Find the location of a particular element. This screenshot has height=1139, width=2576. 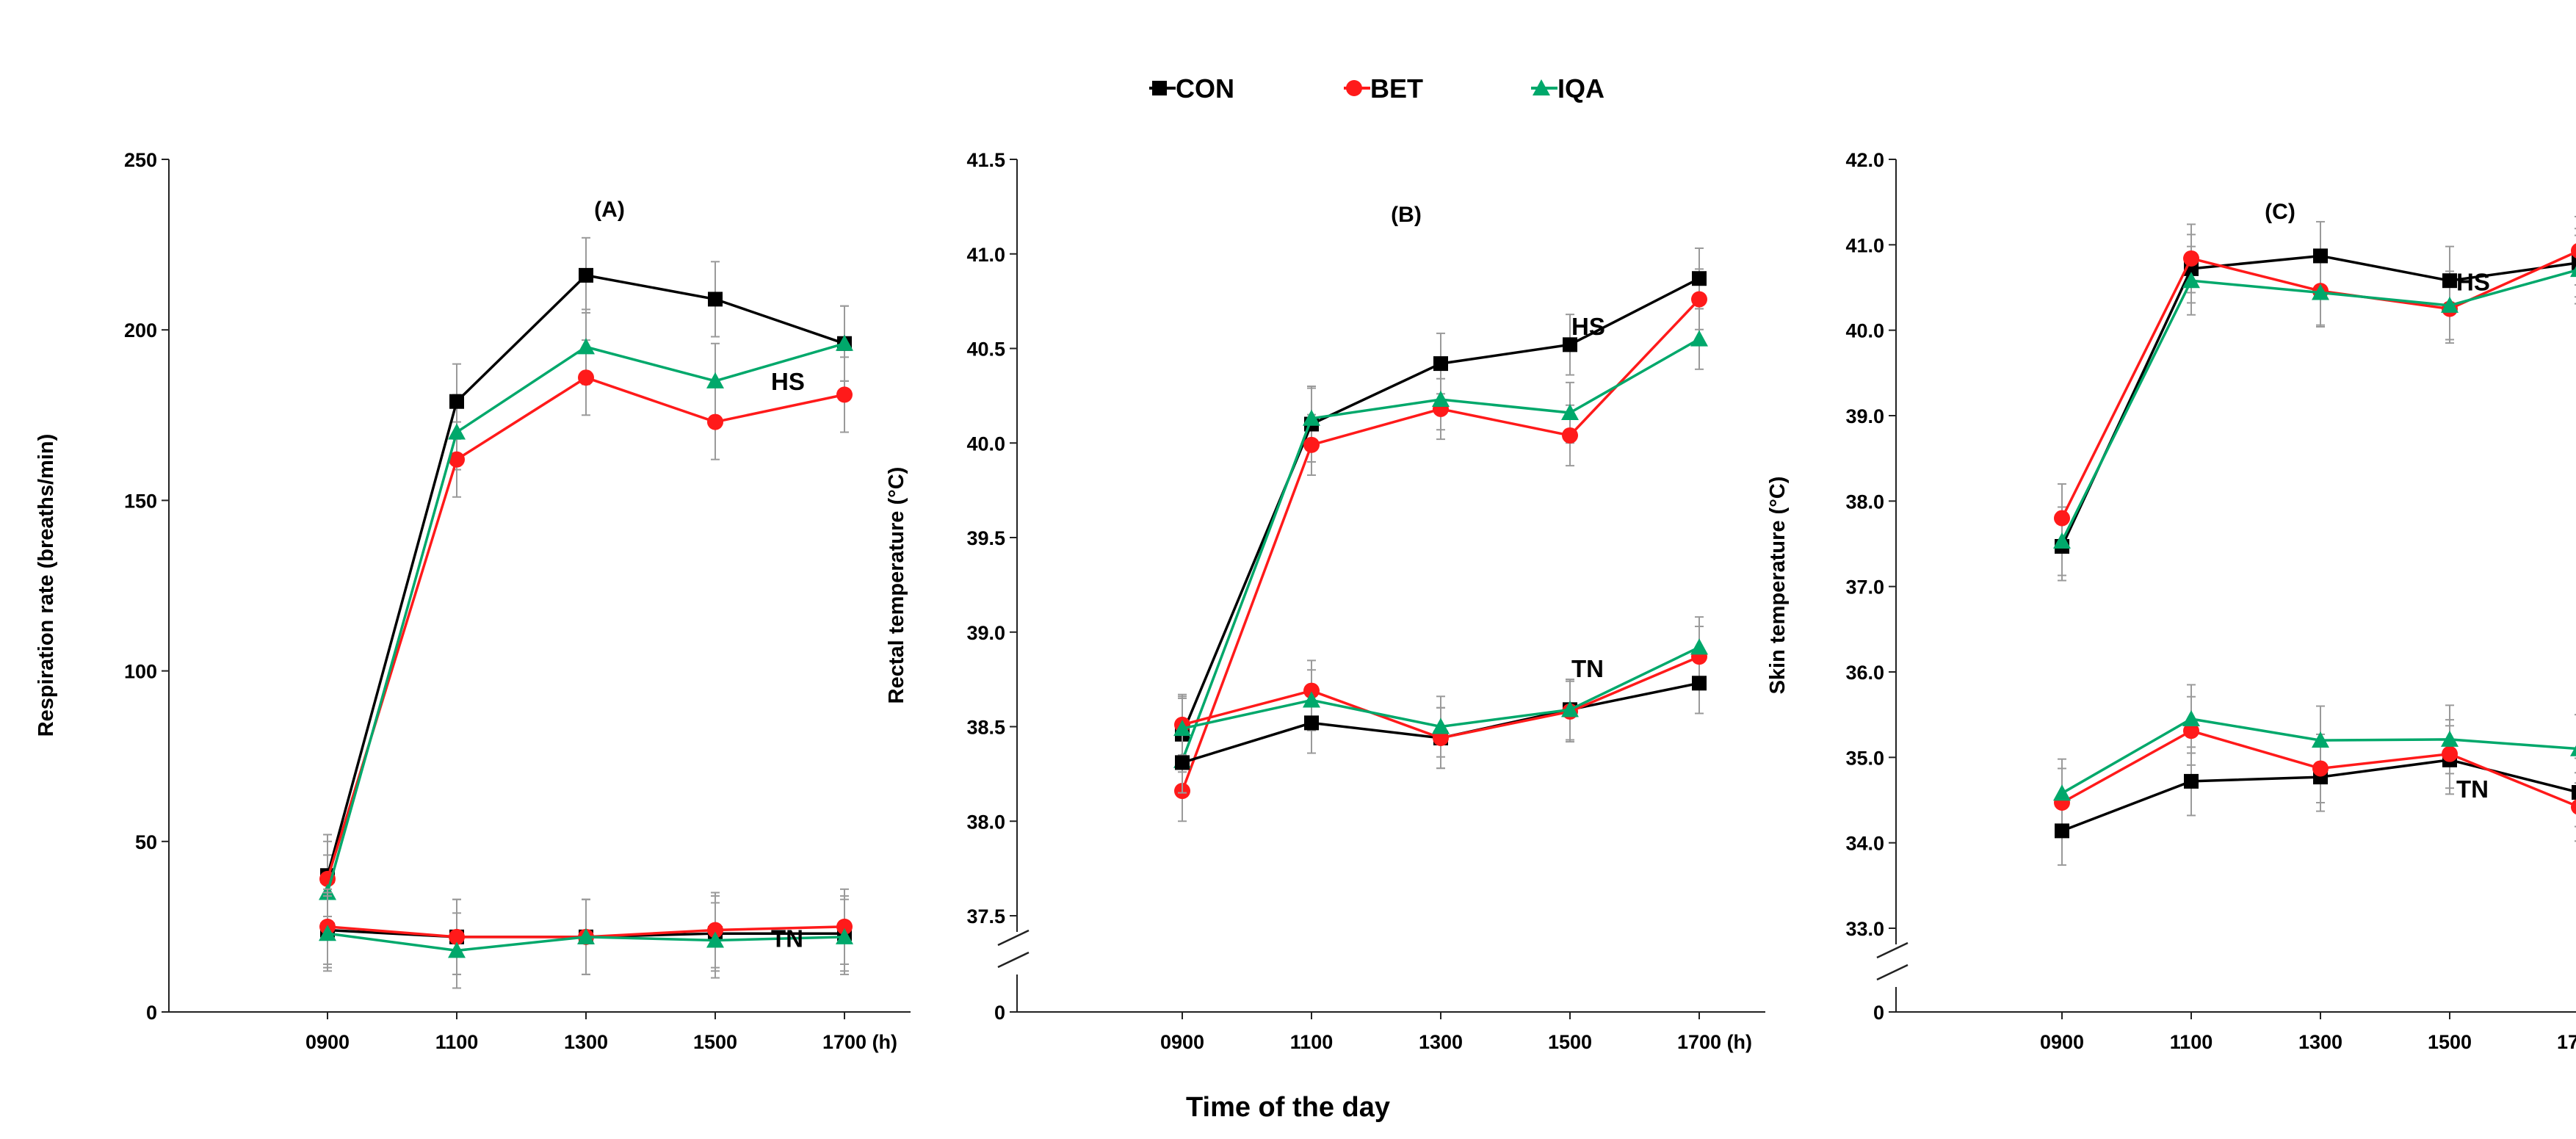

y-tick-label: 33.0 is located at coordinates (1864, 929).